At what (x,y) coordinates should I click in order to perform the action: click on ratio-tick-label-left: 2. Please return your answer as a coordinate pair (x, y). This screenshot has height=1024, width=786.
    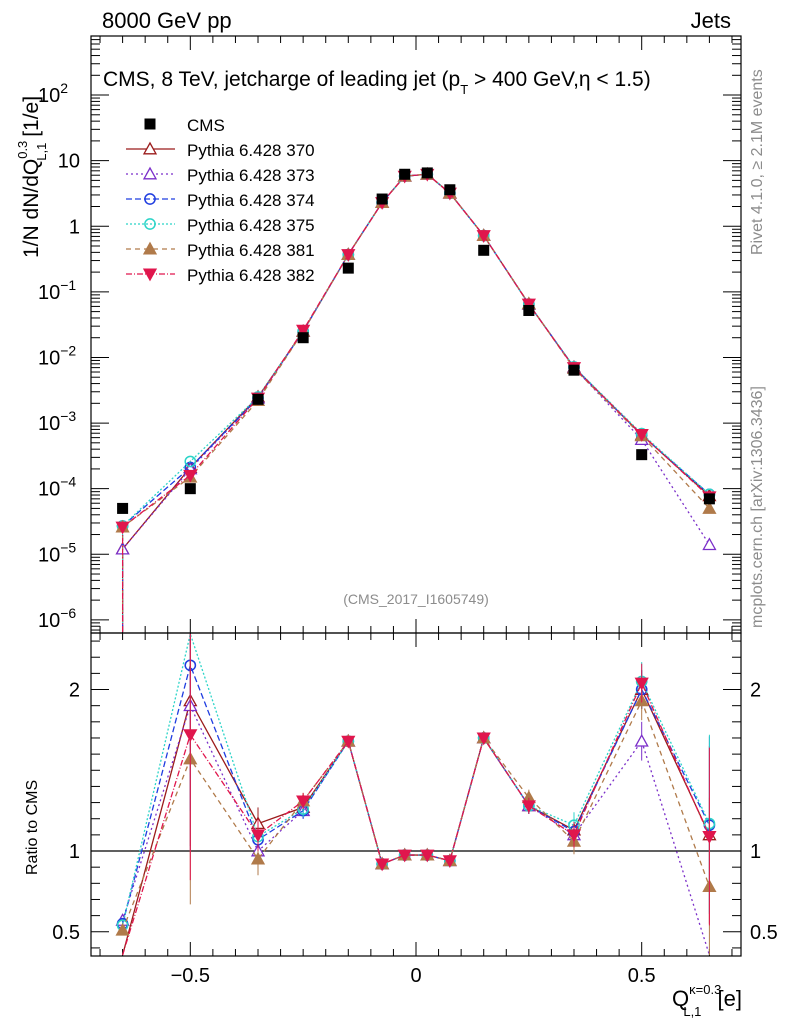
    Looking at the image, I should click on (74, 691).